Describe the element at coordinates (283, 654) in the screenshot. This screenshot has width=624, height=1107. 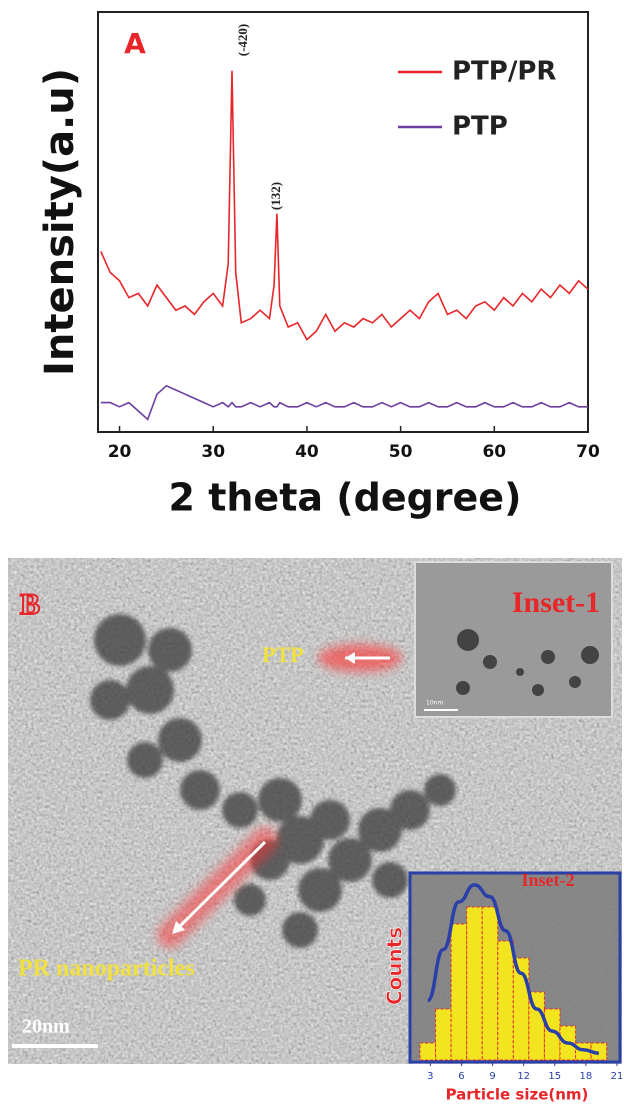
I see `label: PTP` at that location.